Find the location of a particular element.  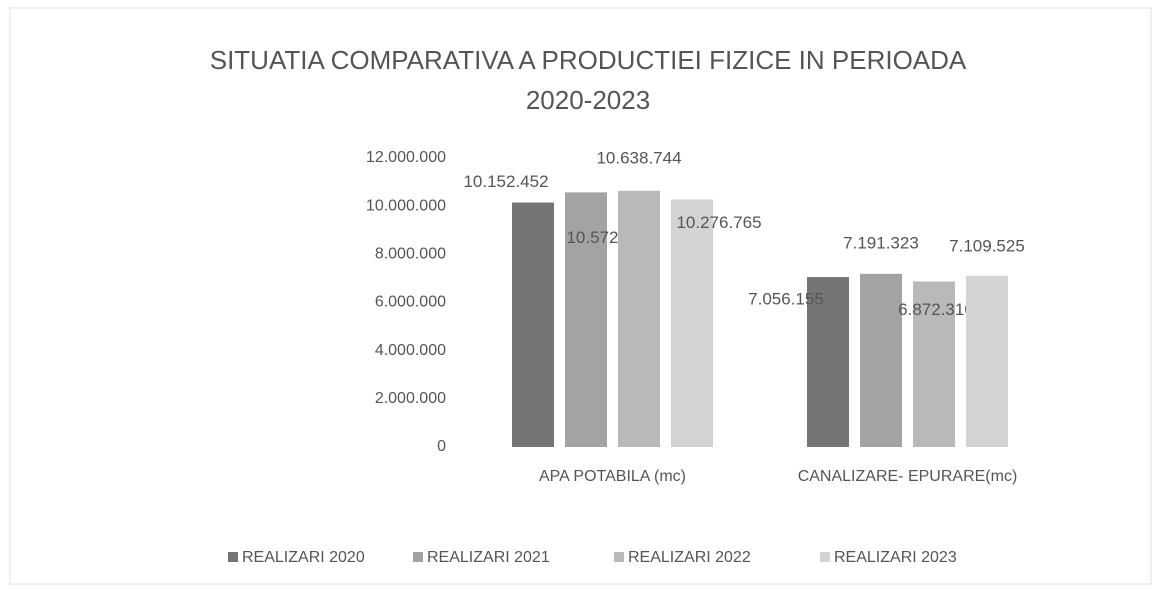

y-tick-label: 10.000.000 is located at coordinates (406, 205).